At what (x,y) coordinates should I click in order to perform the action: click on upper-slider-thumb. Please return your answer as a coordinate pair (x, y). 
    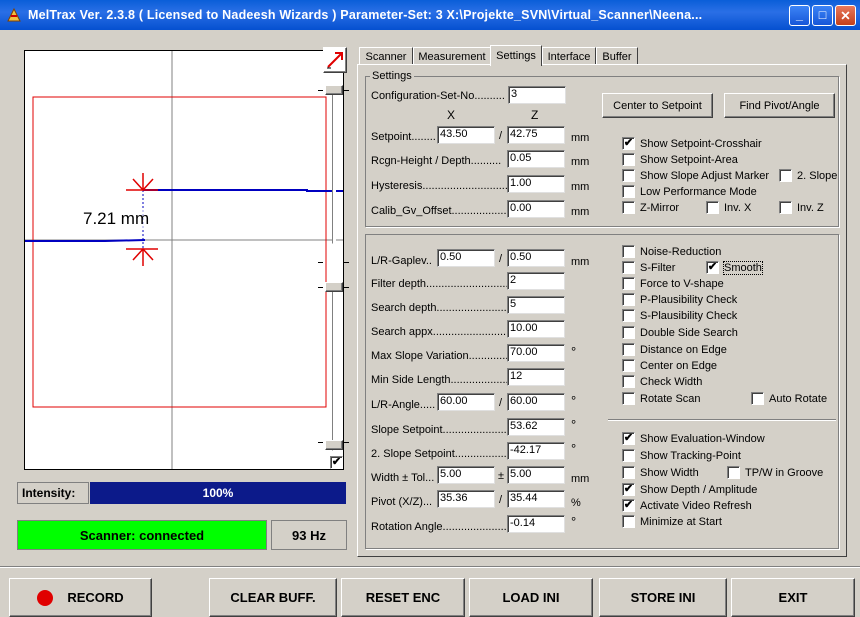
    Looking at the image, I should click on (334, 90).